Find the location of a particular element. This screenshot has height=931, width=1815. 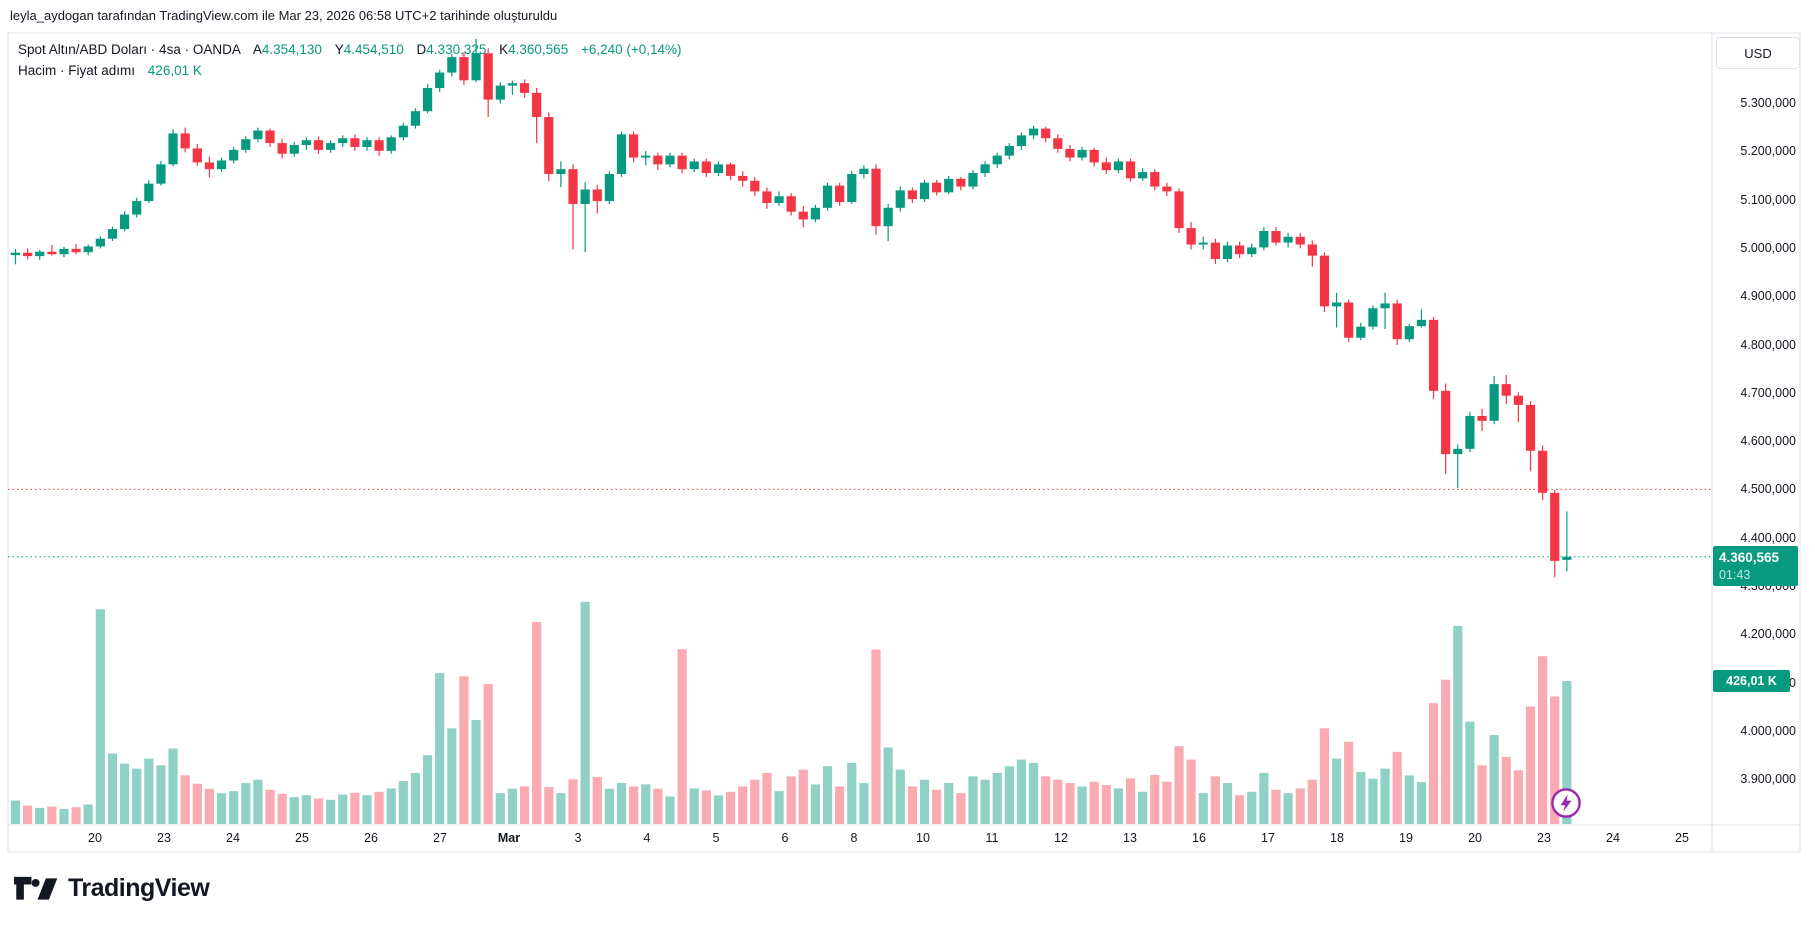

bar-countdown: 01:43 is located at coordinates (1735, 574).